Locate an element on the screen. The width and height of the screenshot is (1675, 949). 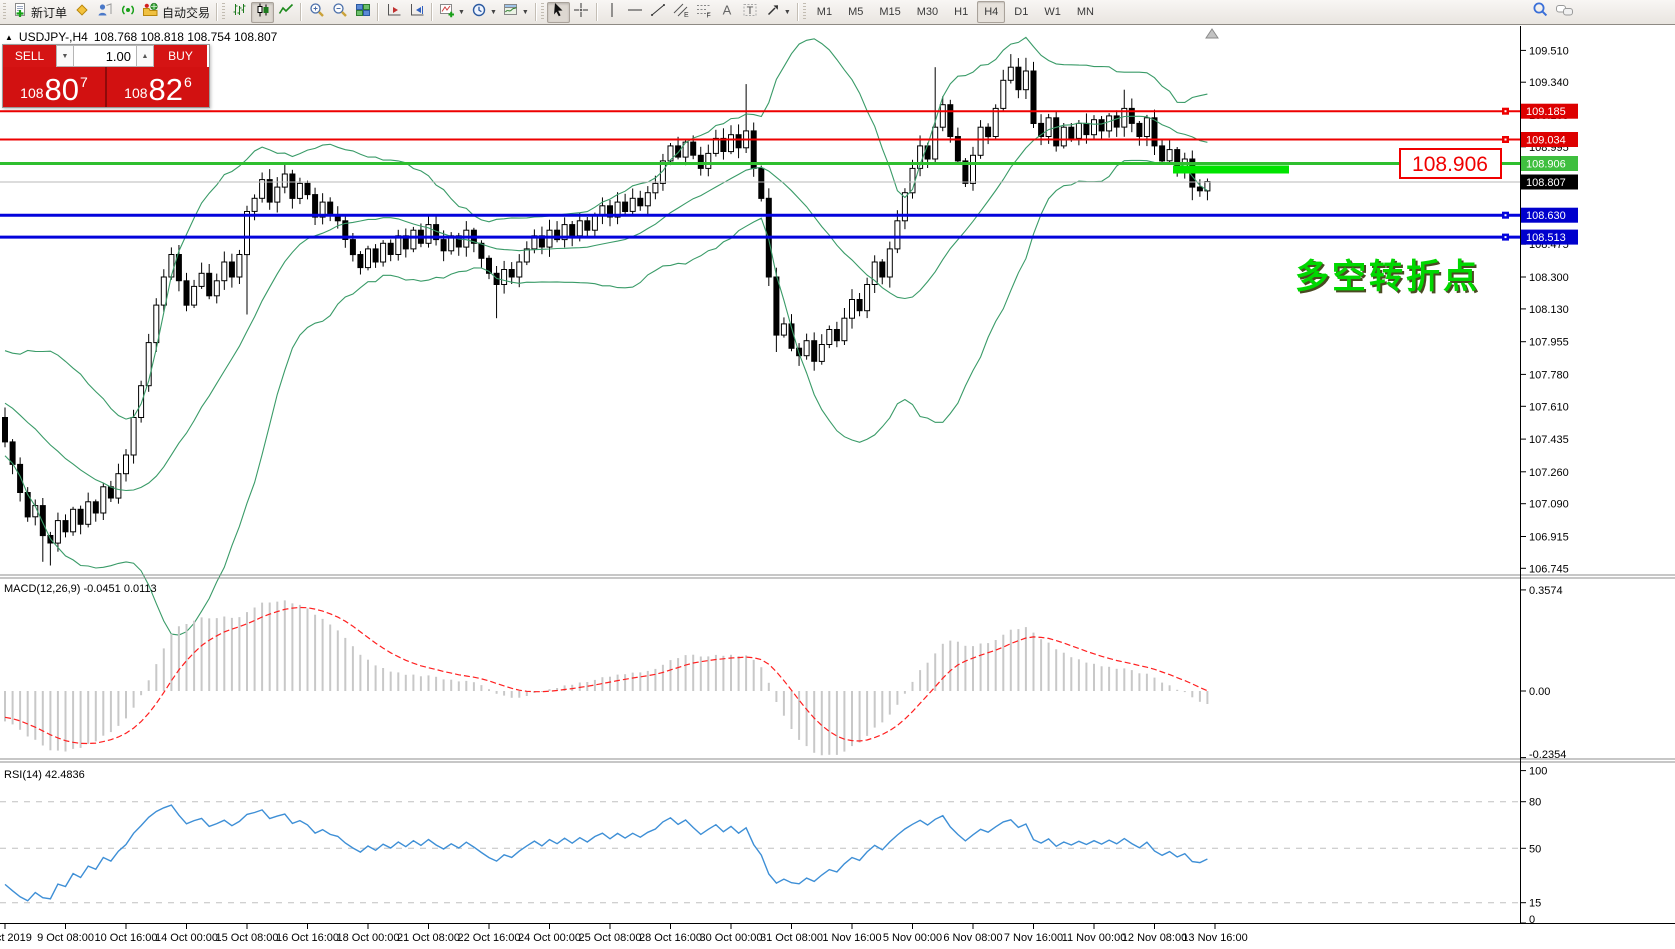
zoom-in-icon is located at coordinates (317, 12).